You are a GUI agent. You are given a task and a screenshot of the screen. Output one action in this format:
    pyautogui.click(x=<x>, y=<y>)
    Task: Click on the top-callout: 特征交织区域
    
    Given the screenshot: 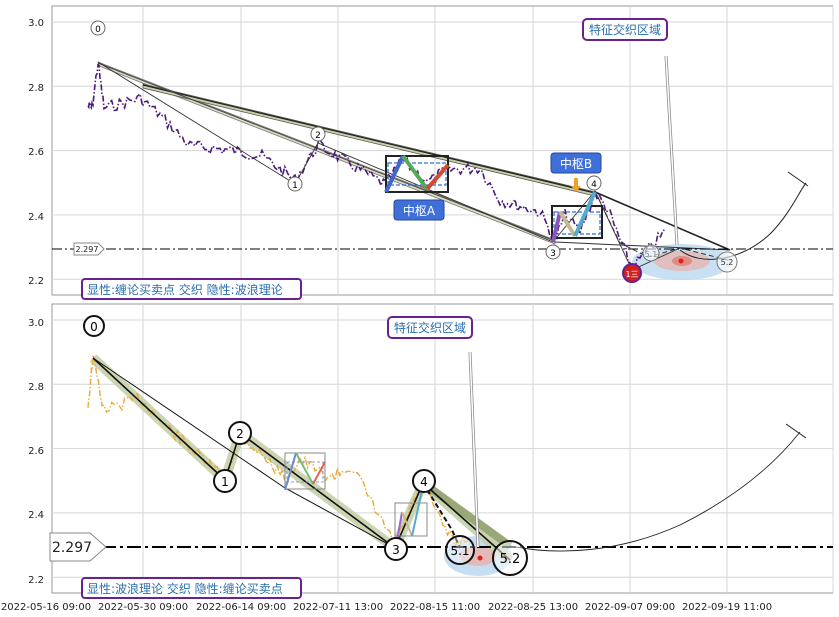 What is the action you would take?
    pyautogui.click(x=630, y=132)
    